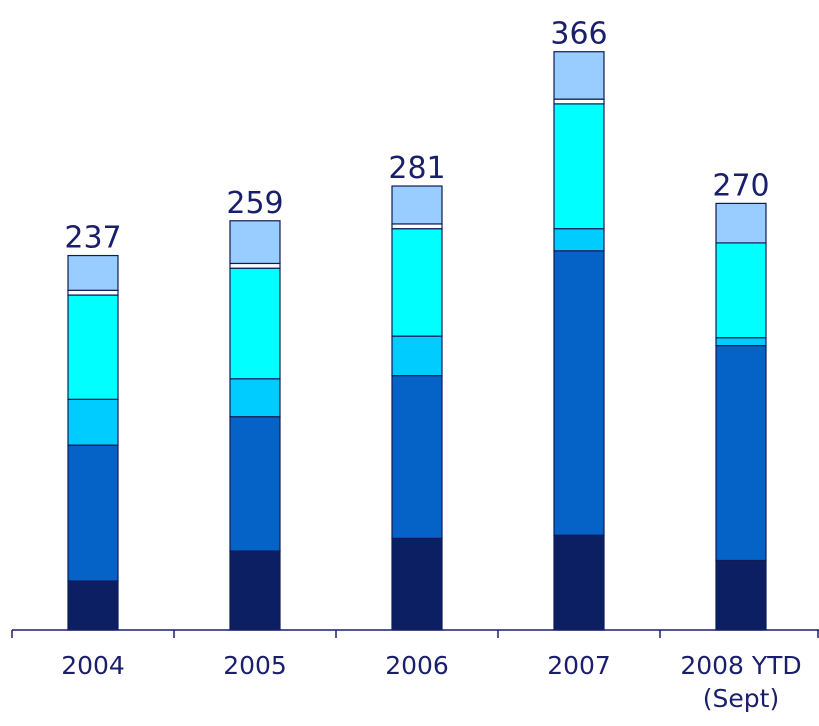 This screenshot has width=819, height=726. Describe the element at coordinates (741, 453) in the screenshot. I see `bar-segment-2008-s2` at that location.